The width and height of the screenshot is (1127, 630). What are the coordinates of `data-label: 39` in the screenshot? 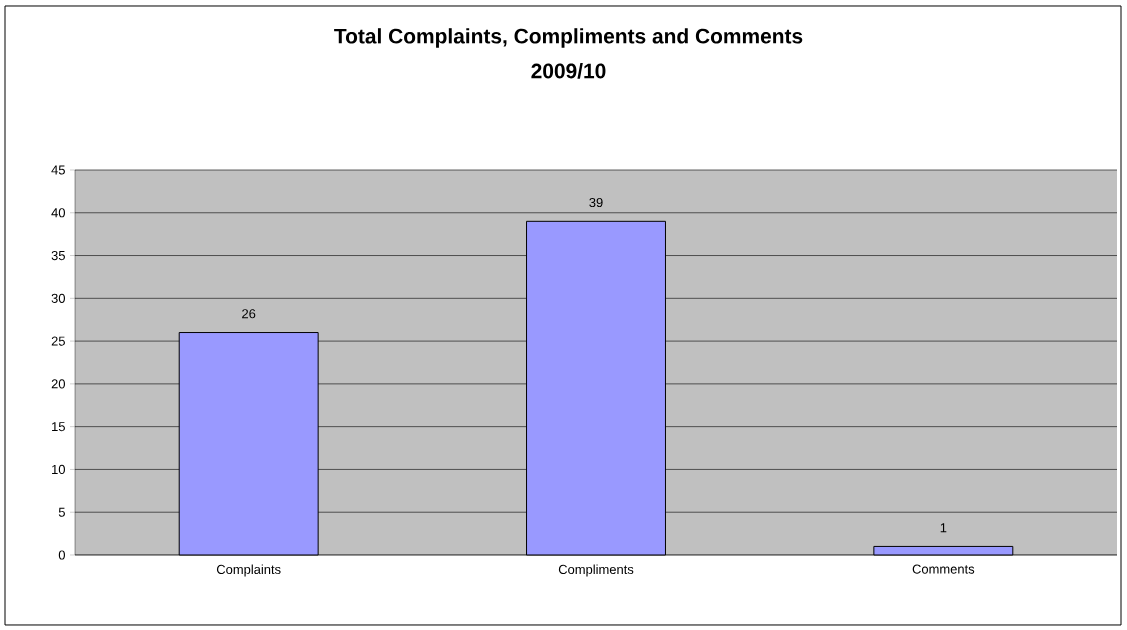 It's located at (596, 202).